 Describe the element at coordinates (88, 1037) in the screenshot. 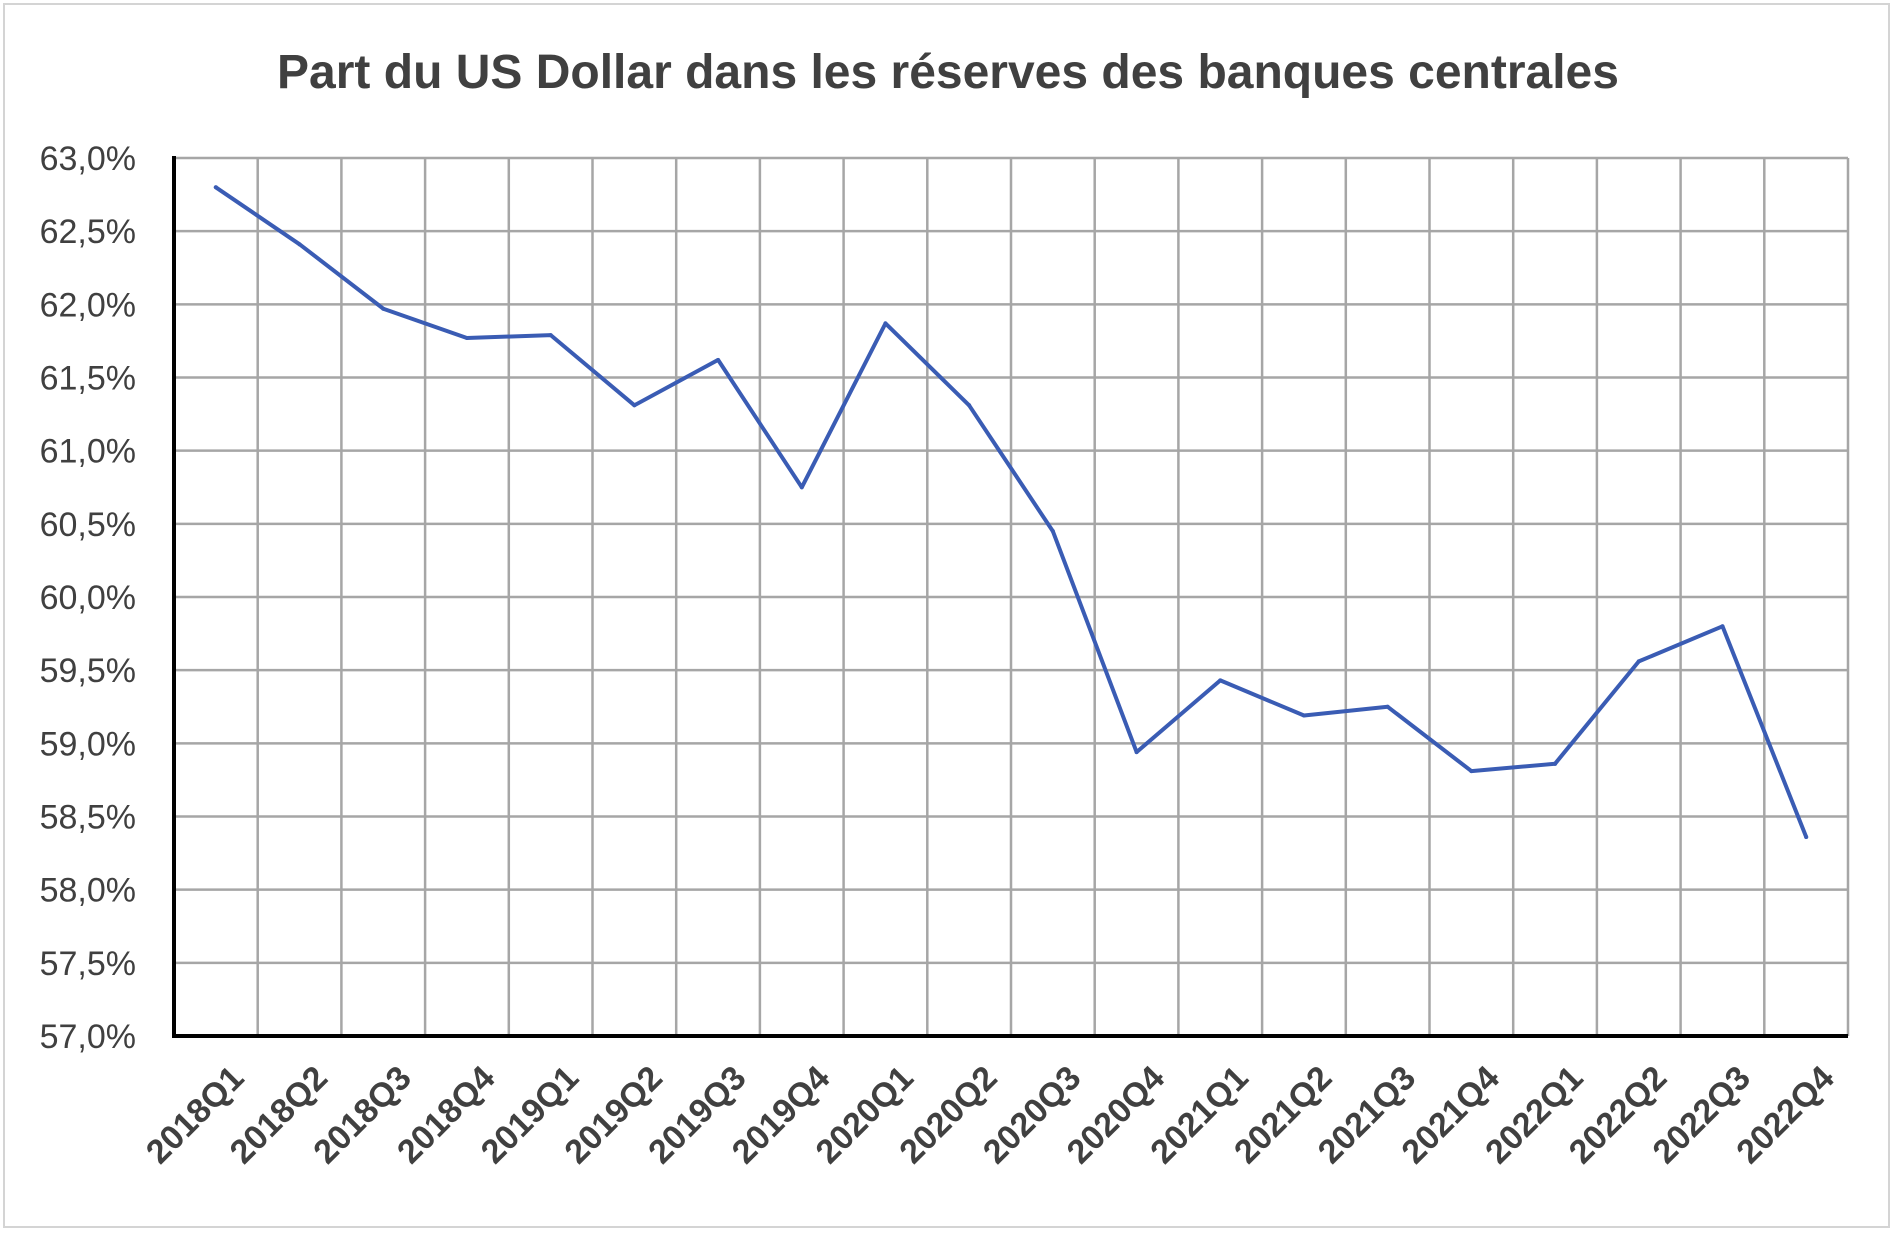

I see `y-tick-label: 57,0%` at that location.